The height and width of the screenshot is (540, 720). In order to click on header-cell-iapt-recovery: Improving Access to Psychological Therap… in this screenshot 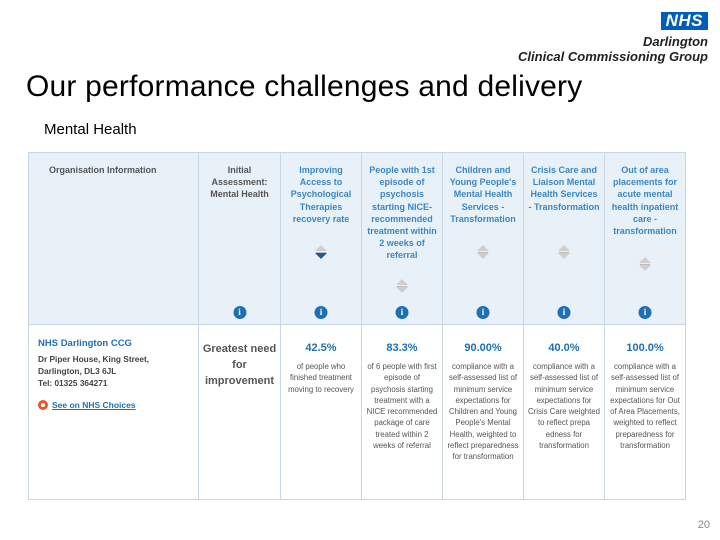, I will do `click(321, 238)`.